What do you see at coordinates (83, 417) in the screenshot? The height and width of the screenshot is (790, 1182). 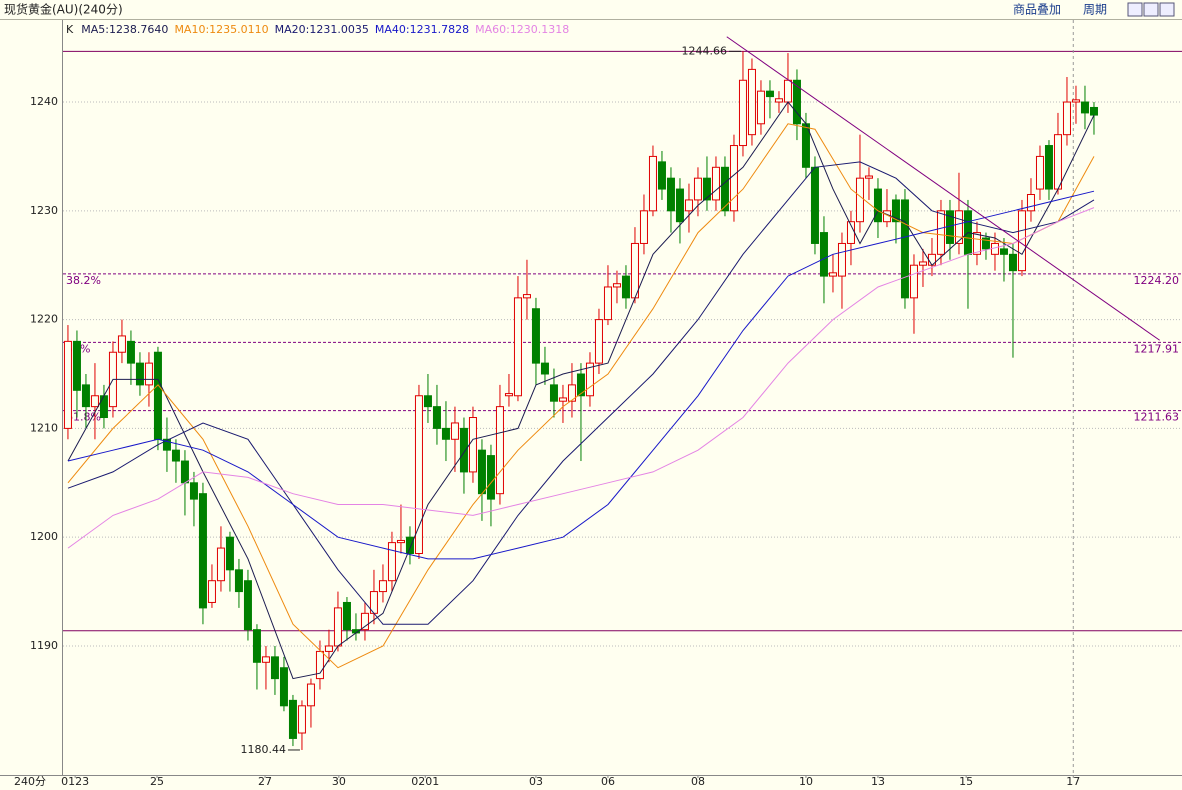 I see `fib-ratio-label: 61.8%` at bounding box center [83, 417].